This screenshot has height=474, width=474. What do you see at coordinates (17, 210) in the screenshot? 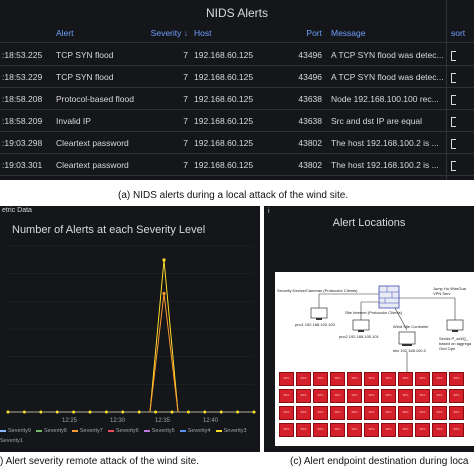
I see `panel-header: etric Data` at bounding box center [17, 210].